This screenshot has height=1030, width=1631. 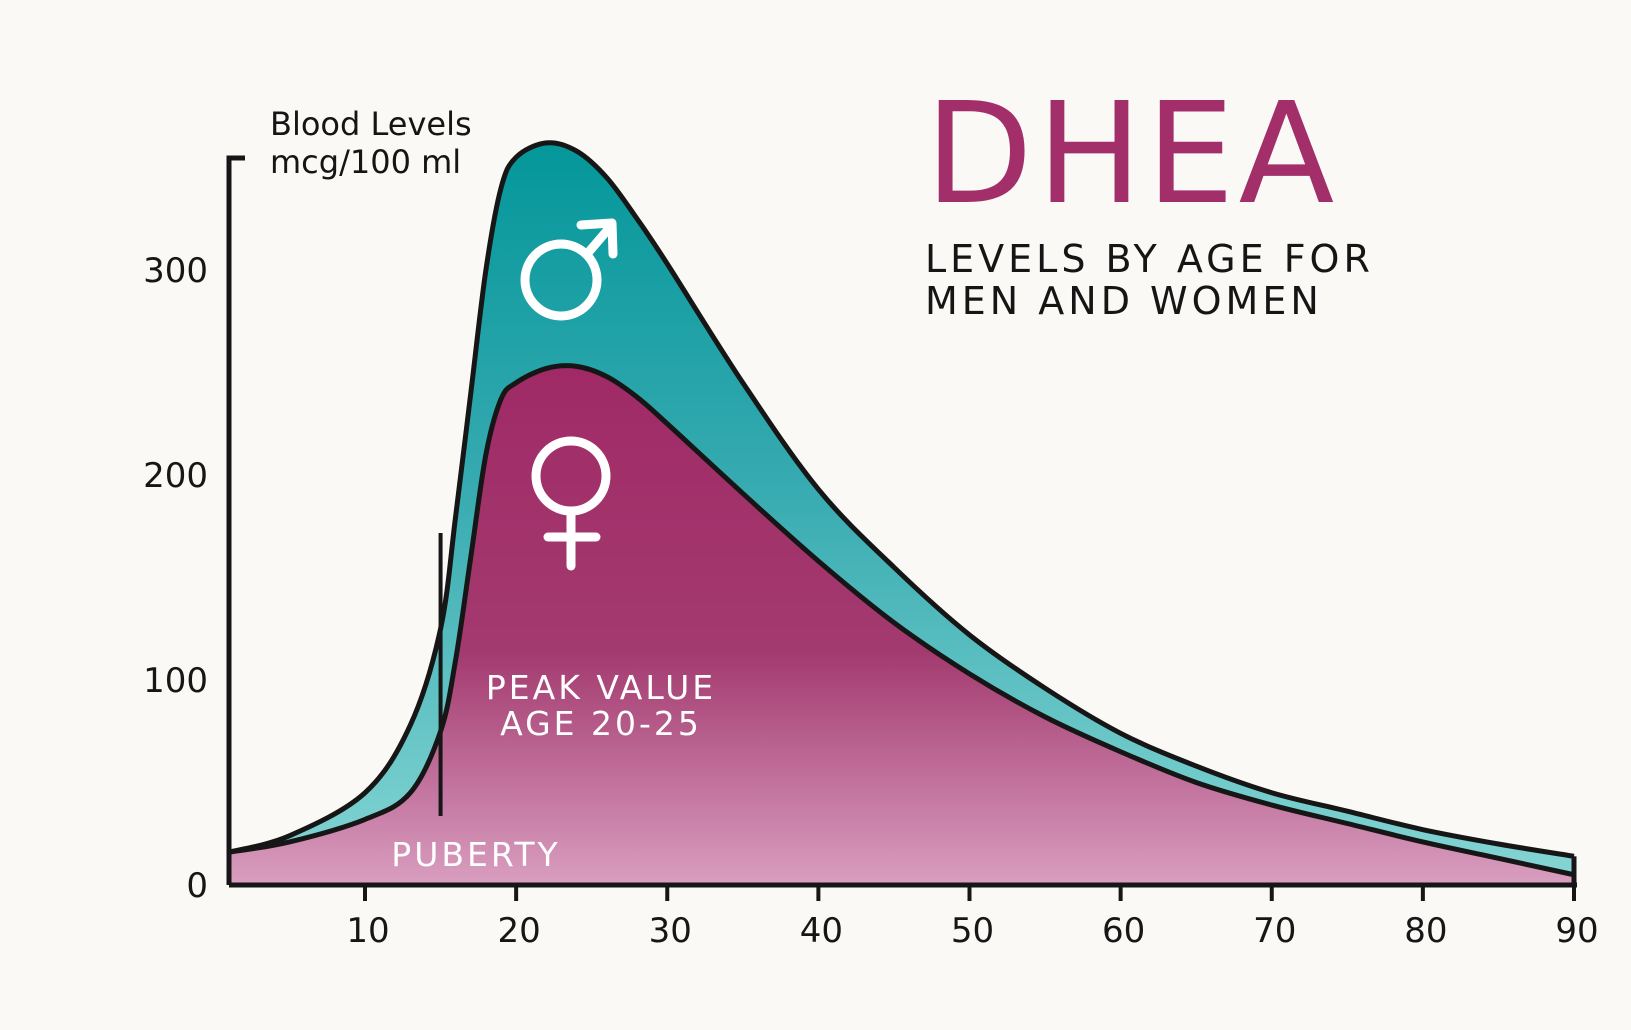 I want to click on male-symbol-icon, so click(x=569, y=269).